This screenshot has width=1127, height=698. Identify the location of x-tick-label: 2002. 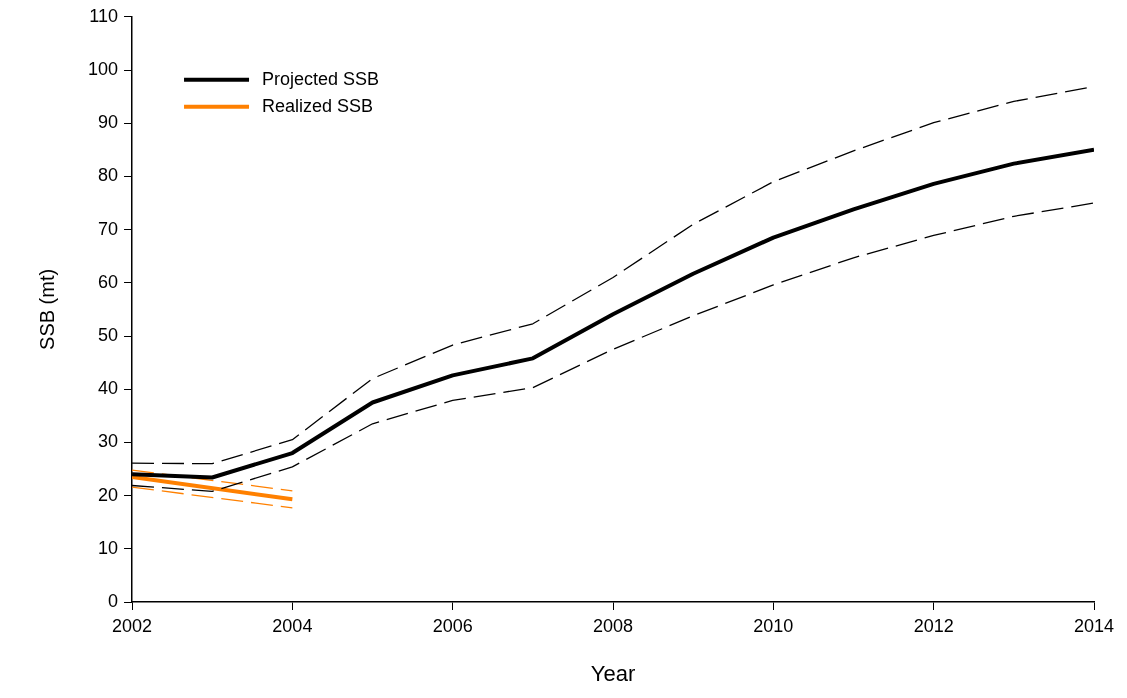
(132, 625).